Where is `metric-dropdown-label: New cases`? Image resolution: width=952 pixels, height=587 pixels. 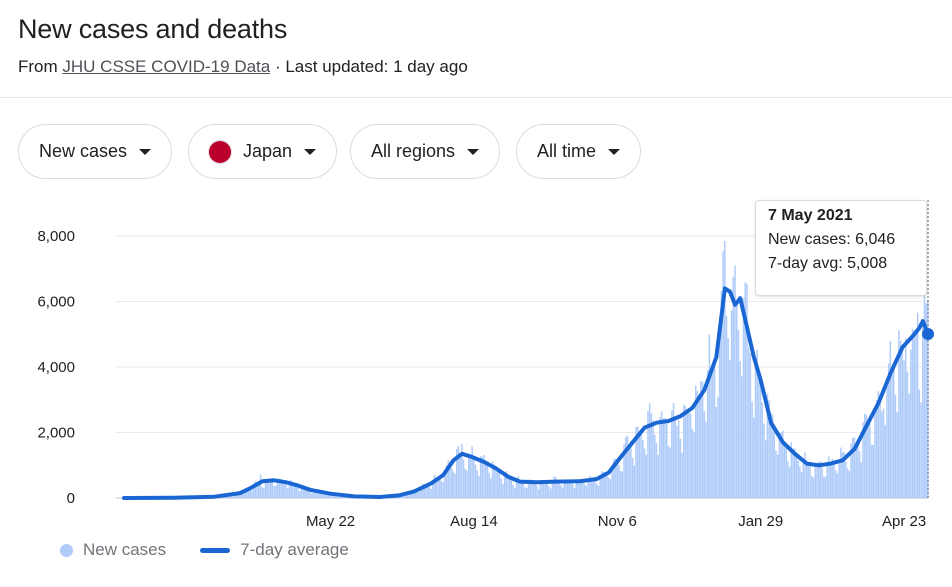
metric-dropdown-label: New cases is located at coordinates (83, 151).